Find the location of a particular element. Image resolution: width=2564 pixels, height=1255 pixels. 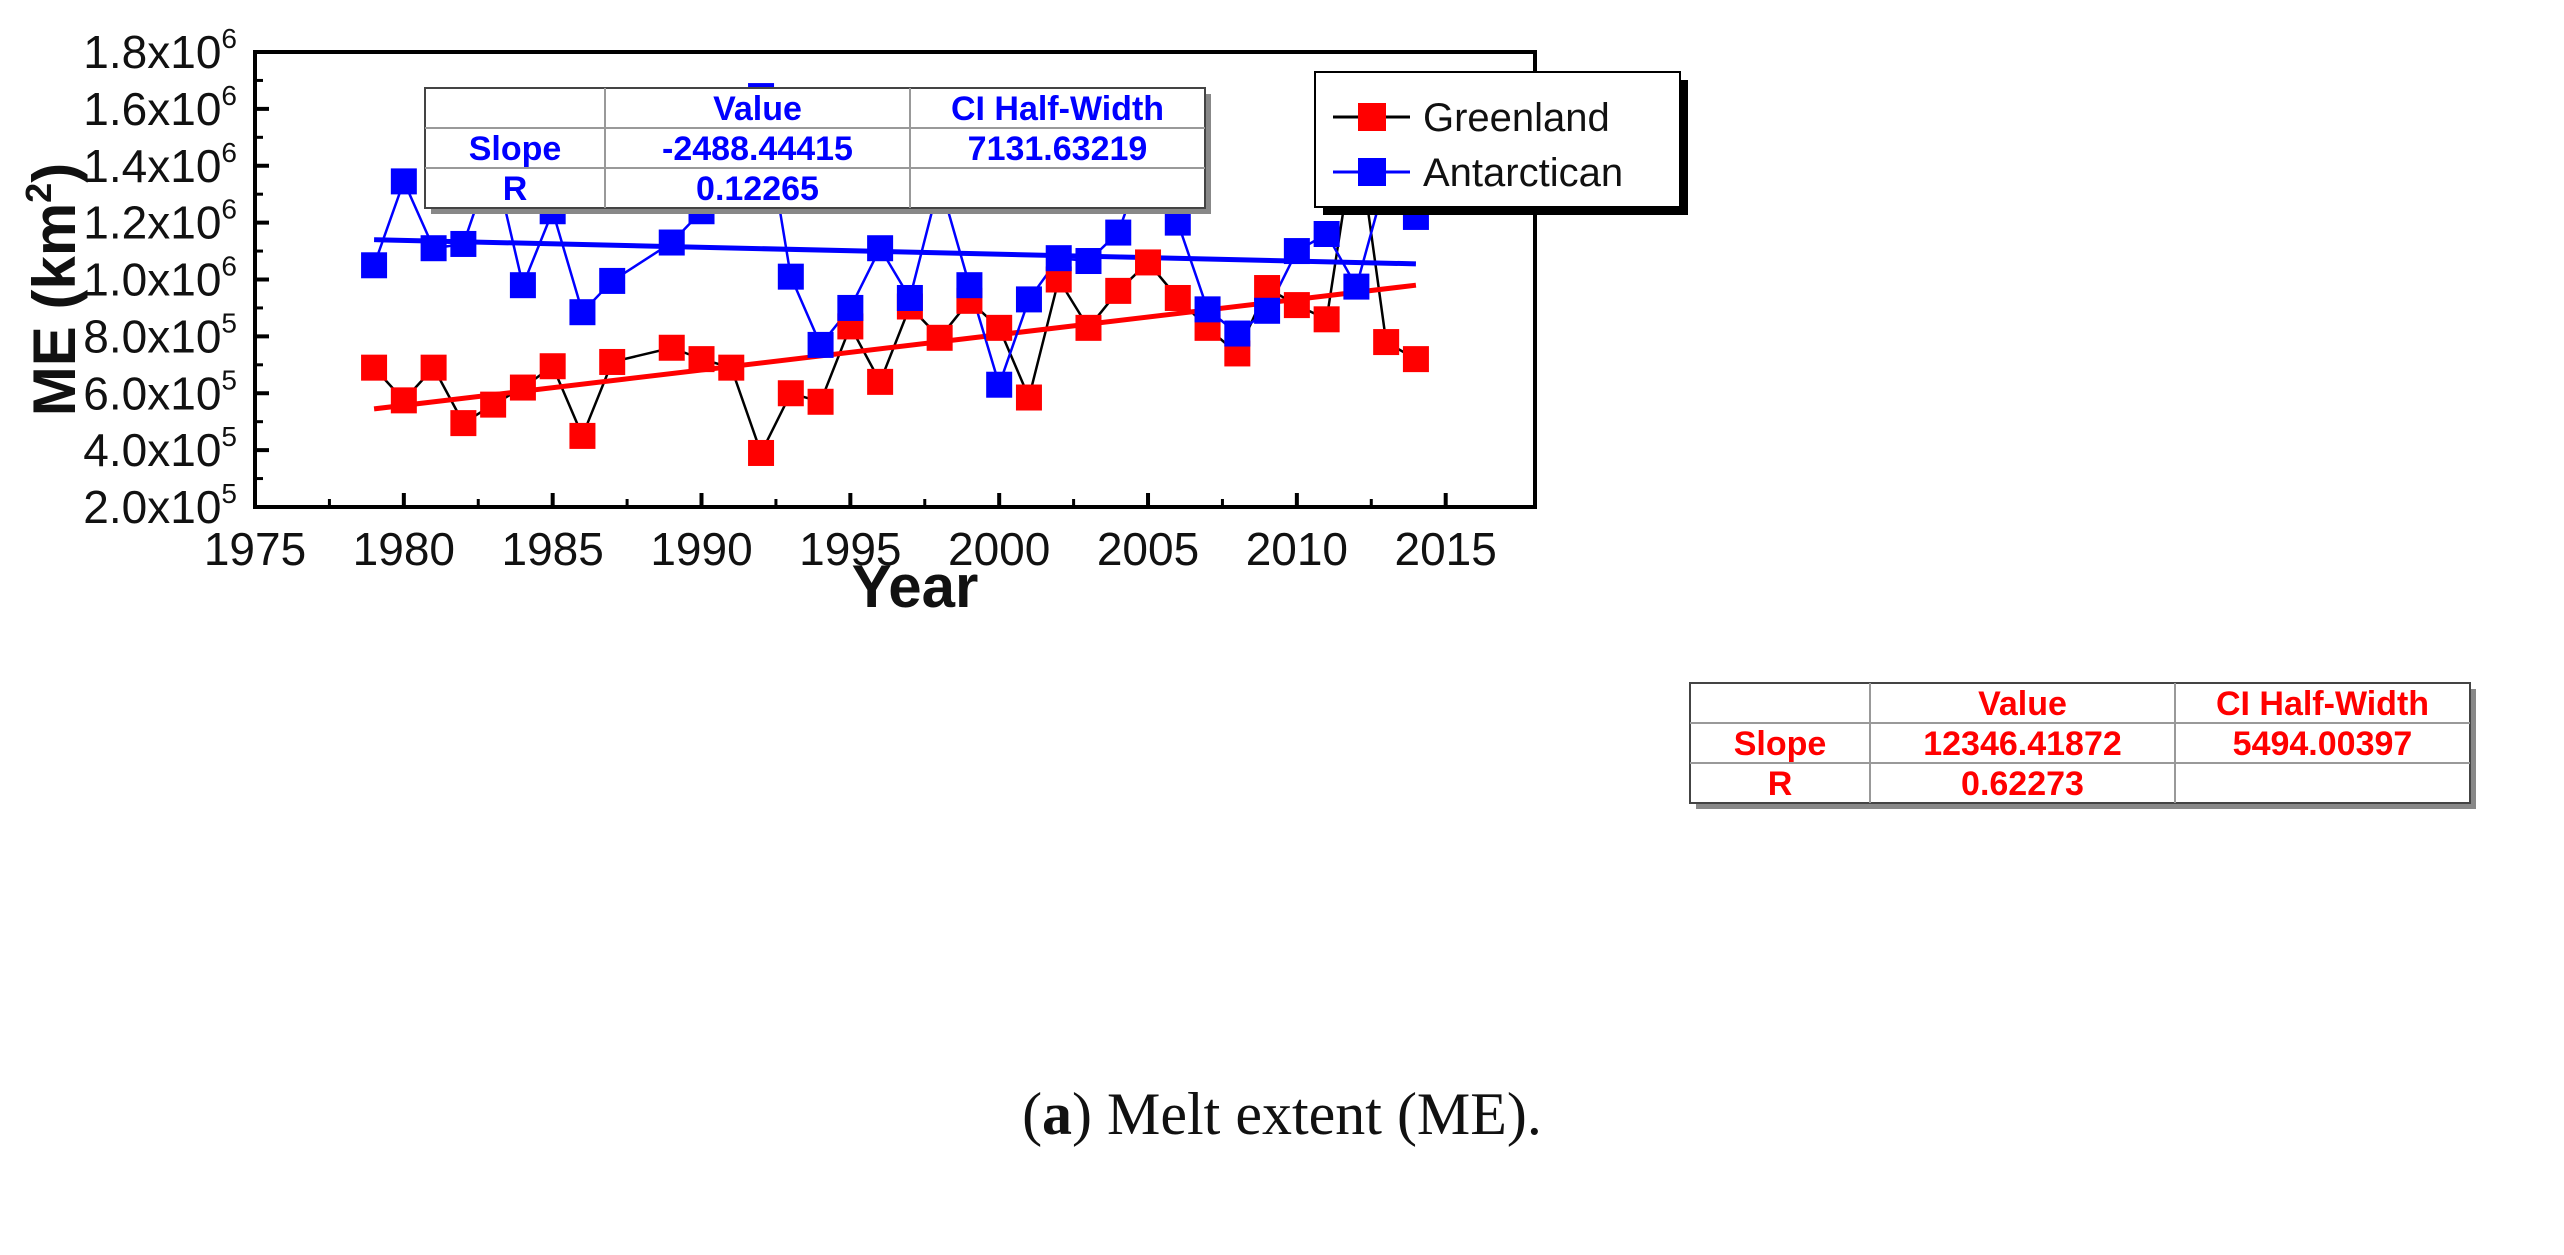

x-tick-label: 1990 is located at coordinates (701, 549).